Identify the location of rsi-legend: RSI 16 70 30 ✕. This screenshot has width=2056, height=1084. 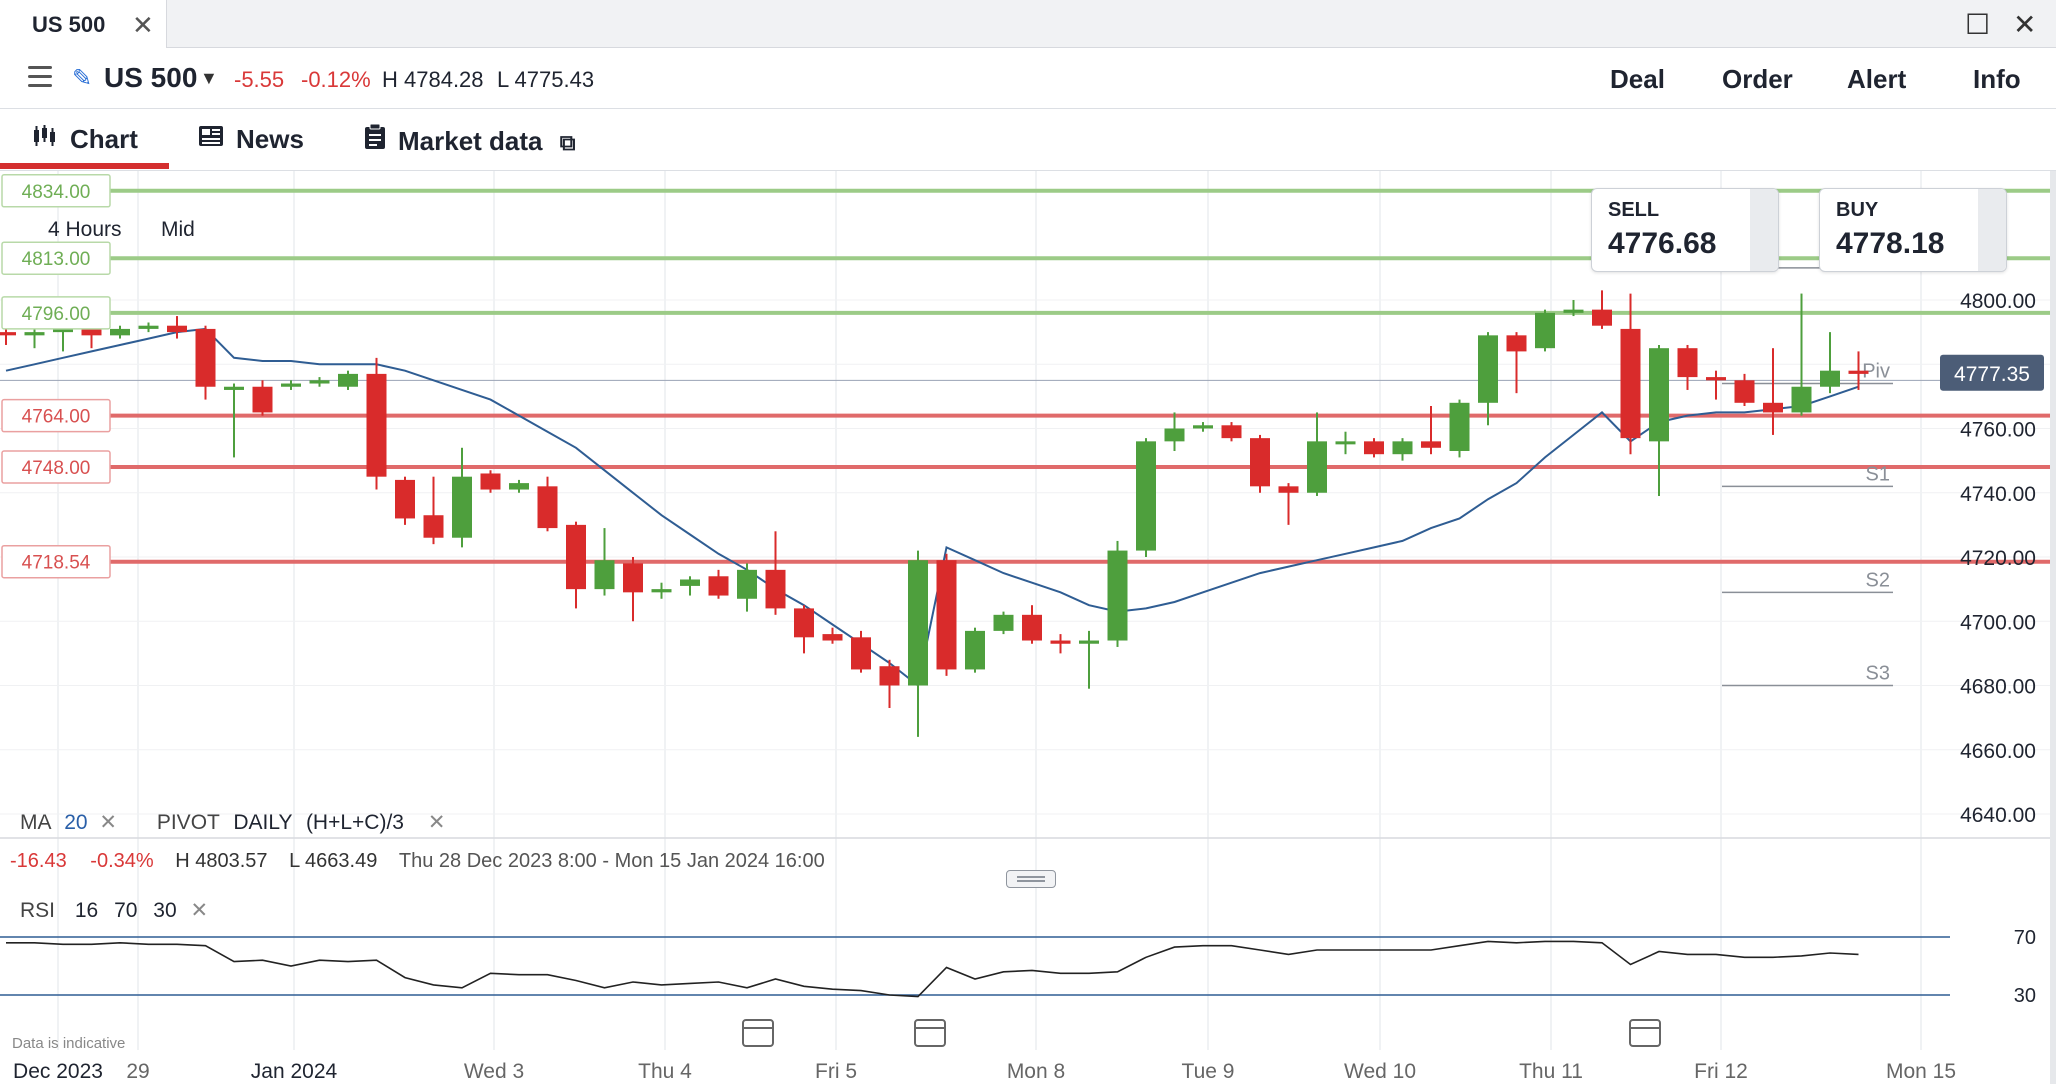
(114, 910).